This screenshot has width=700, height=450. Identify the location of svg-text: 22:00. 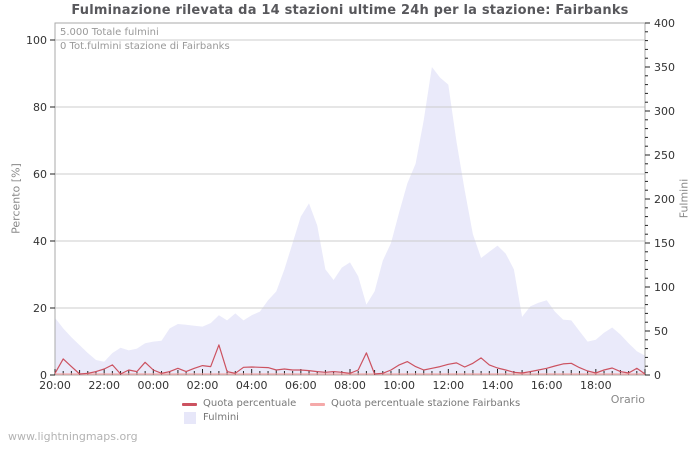
(104, 385).